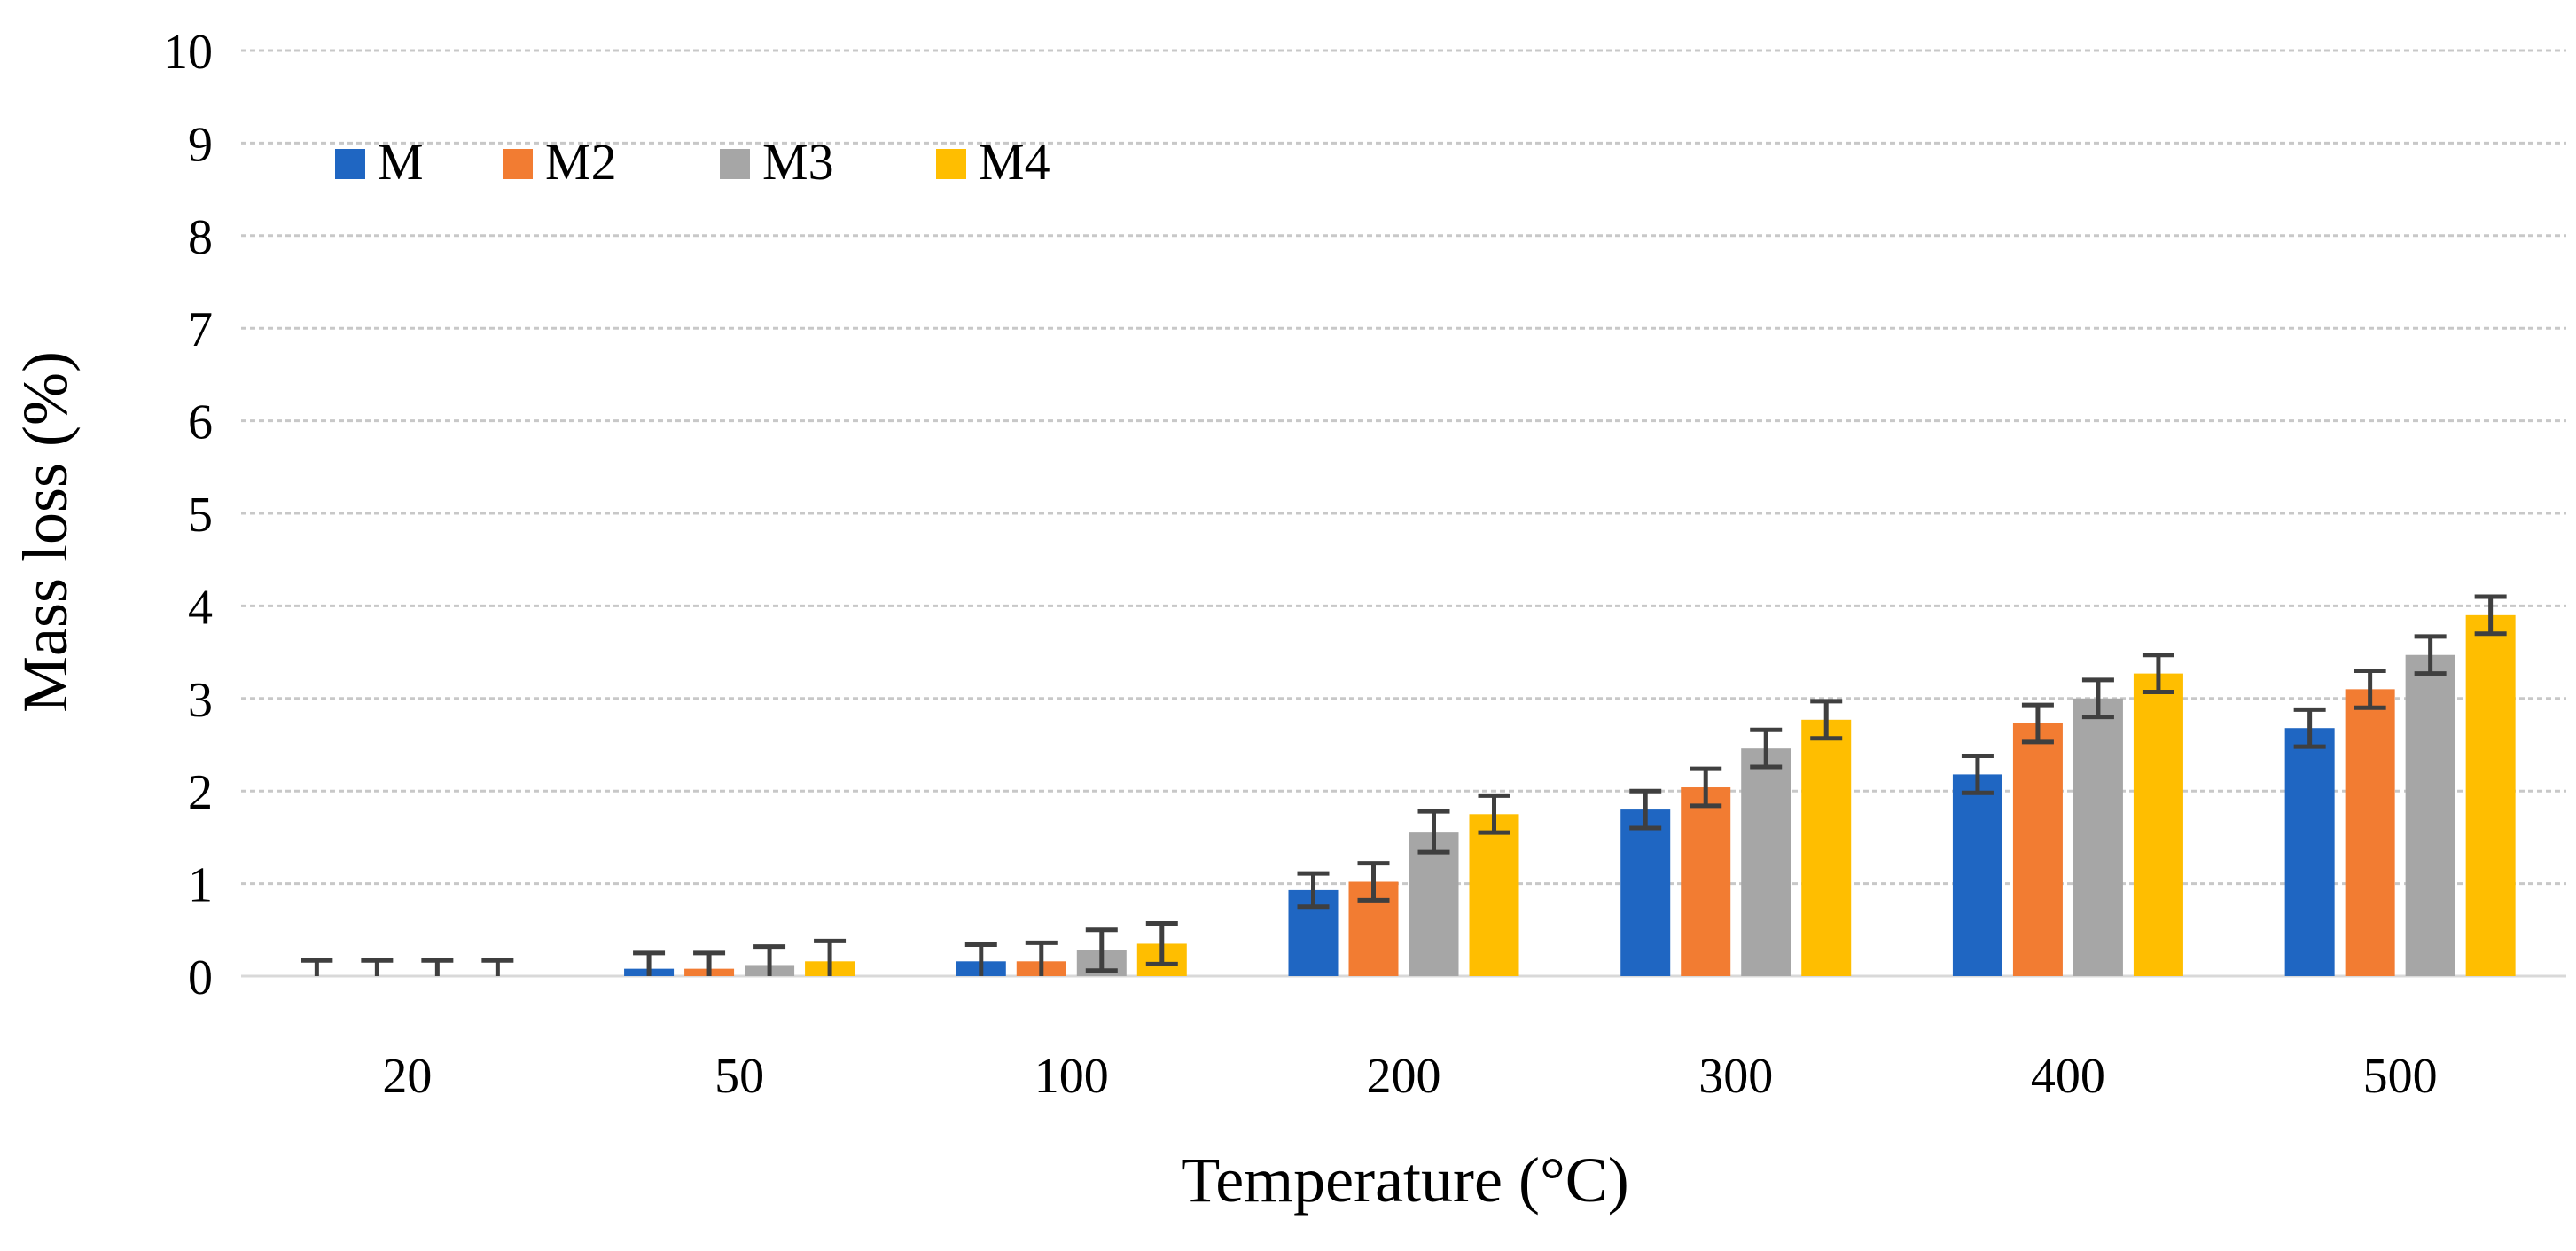  What do you see at coordinates (1404, 1076) in the screenshot?
I see `x-tick-label: 200` at bounding box center [1404, 1076].